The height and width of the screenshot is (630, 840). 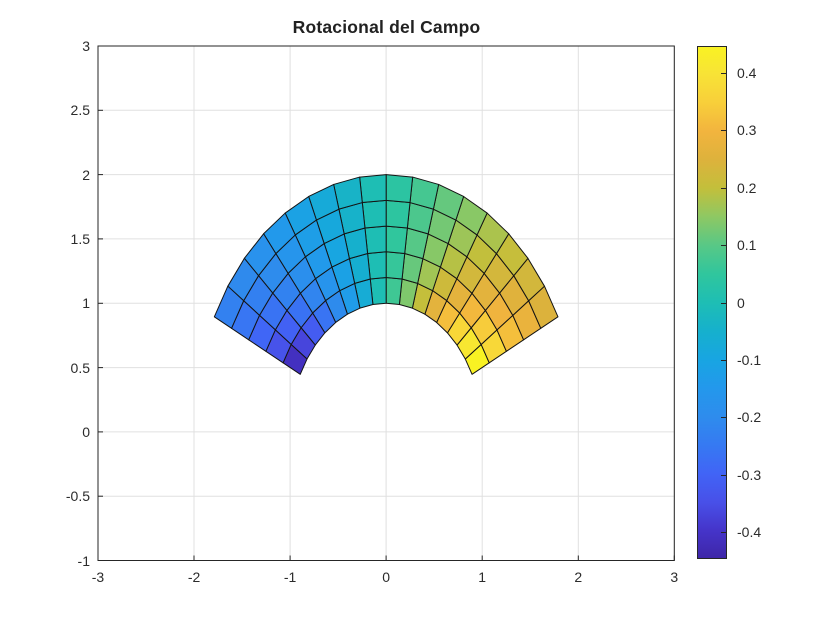 What do you see at coordinates (80, 110) in the screenshot?
I see `y-tick-label: 2.5` at bounding box center [80, 110].